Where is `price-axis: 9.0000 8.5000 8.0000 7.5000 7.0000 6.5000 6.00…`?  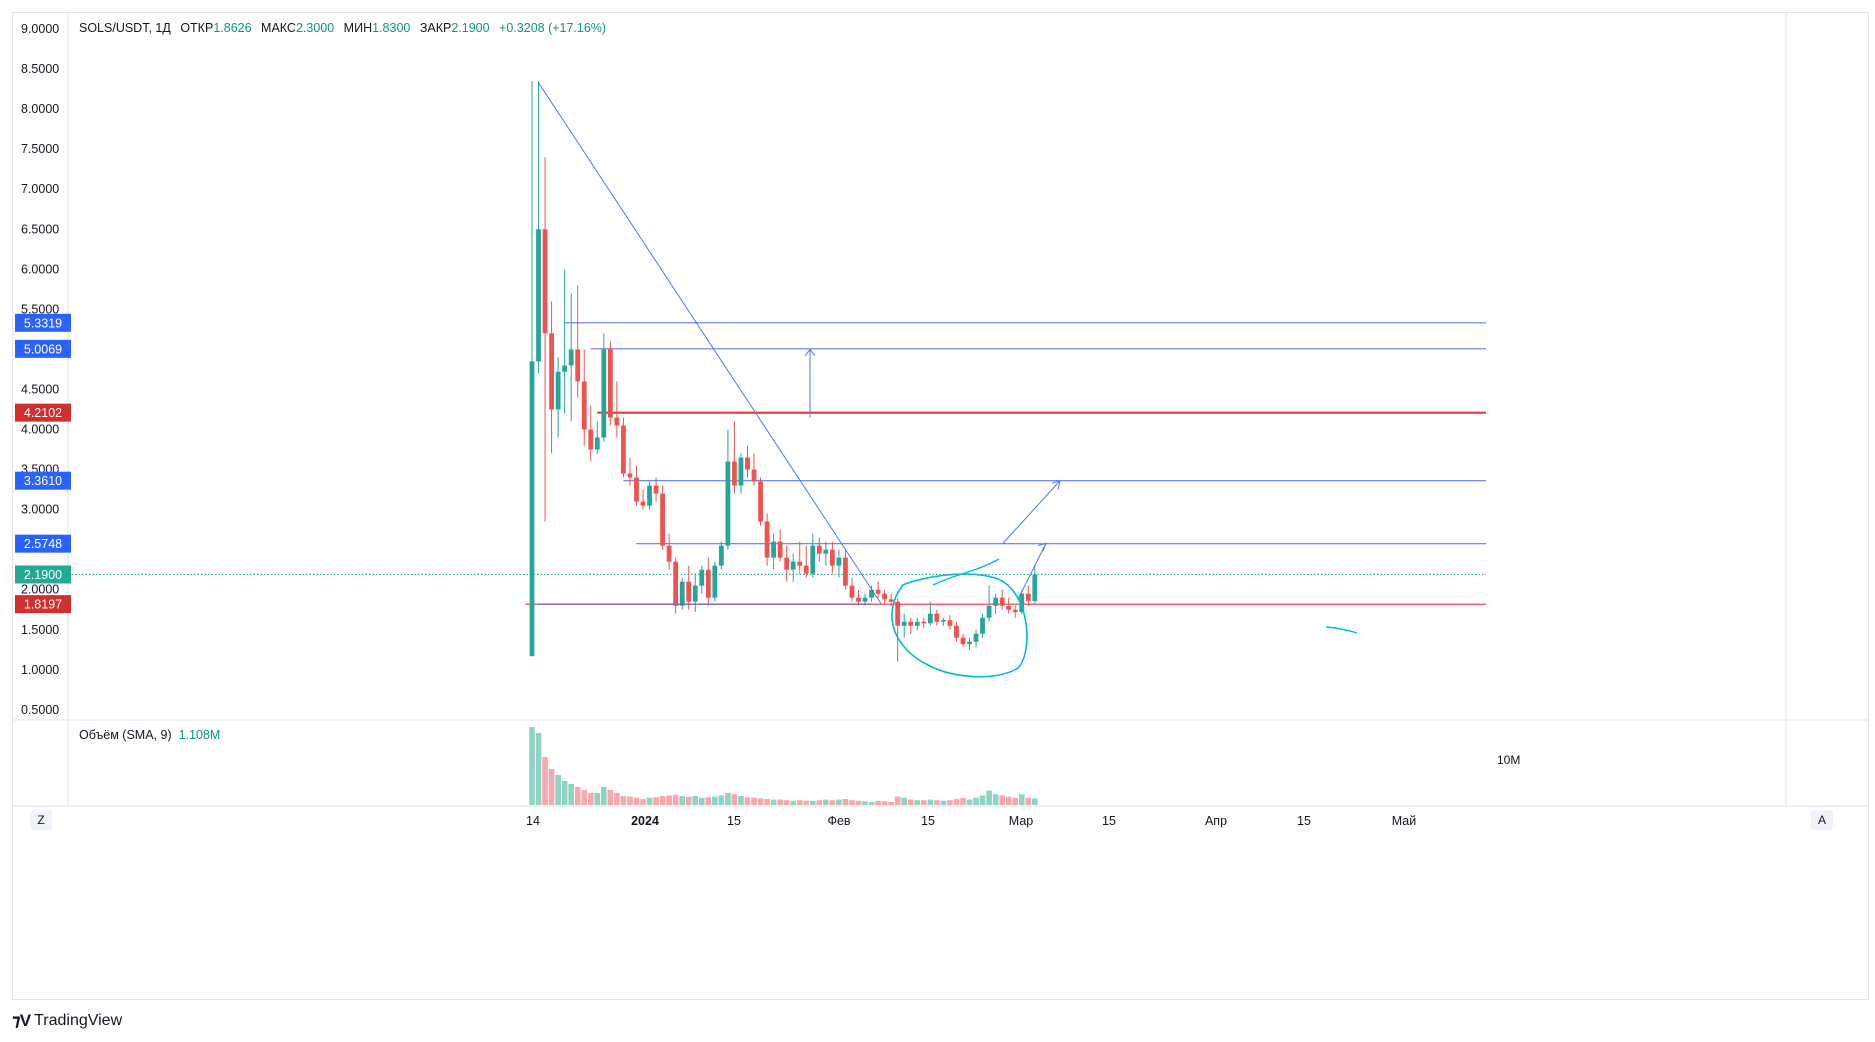
price-axis: 9.0000 8.5000 8.0000 7.5000 7.0000 6.5000 6.00… is located at coordinates (40, 369).